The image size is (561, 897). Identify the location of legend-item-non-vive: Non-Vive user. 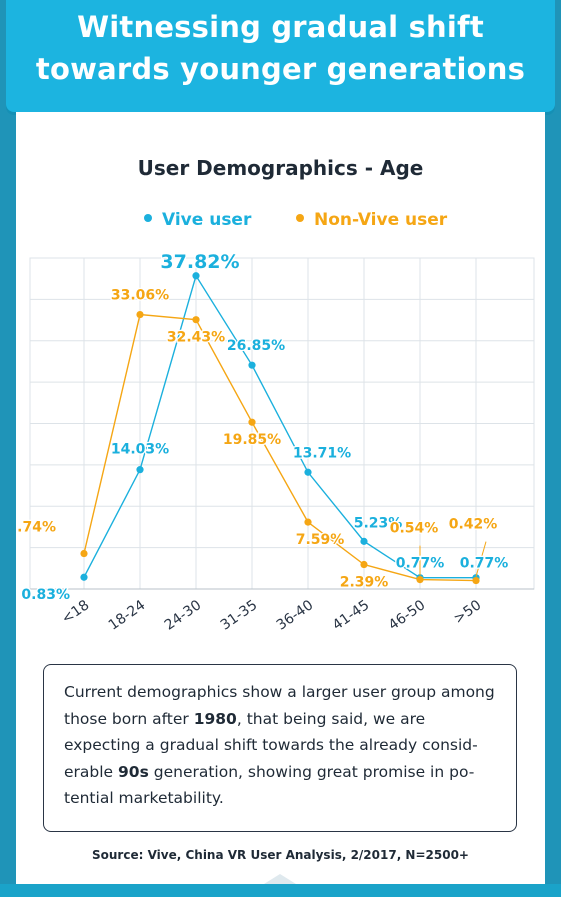
(371, 220).